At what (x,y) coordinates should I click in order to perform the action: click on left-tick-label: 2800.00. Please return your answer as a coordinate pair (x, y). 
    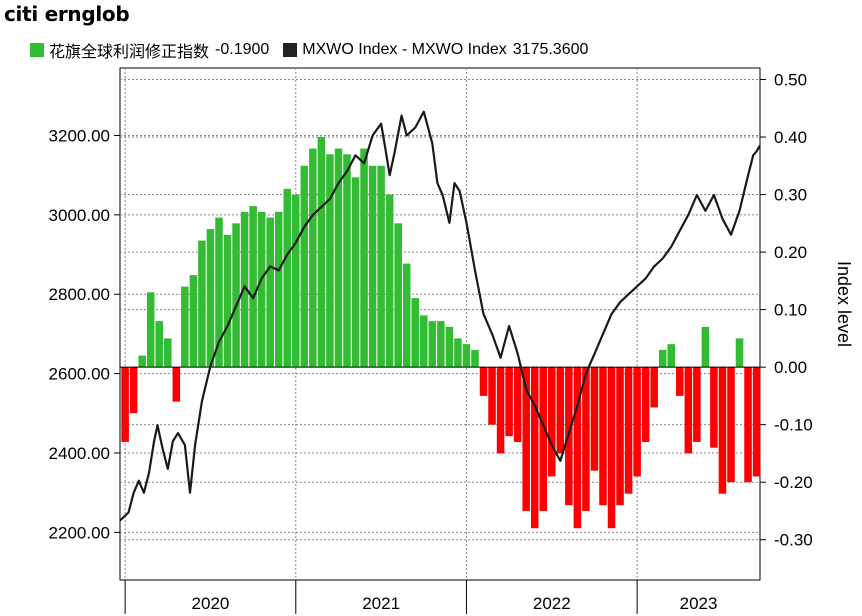
    Looking at the image, I should click on (79, 294).